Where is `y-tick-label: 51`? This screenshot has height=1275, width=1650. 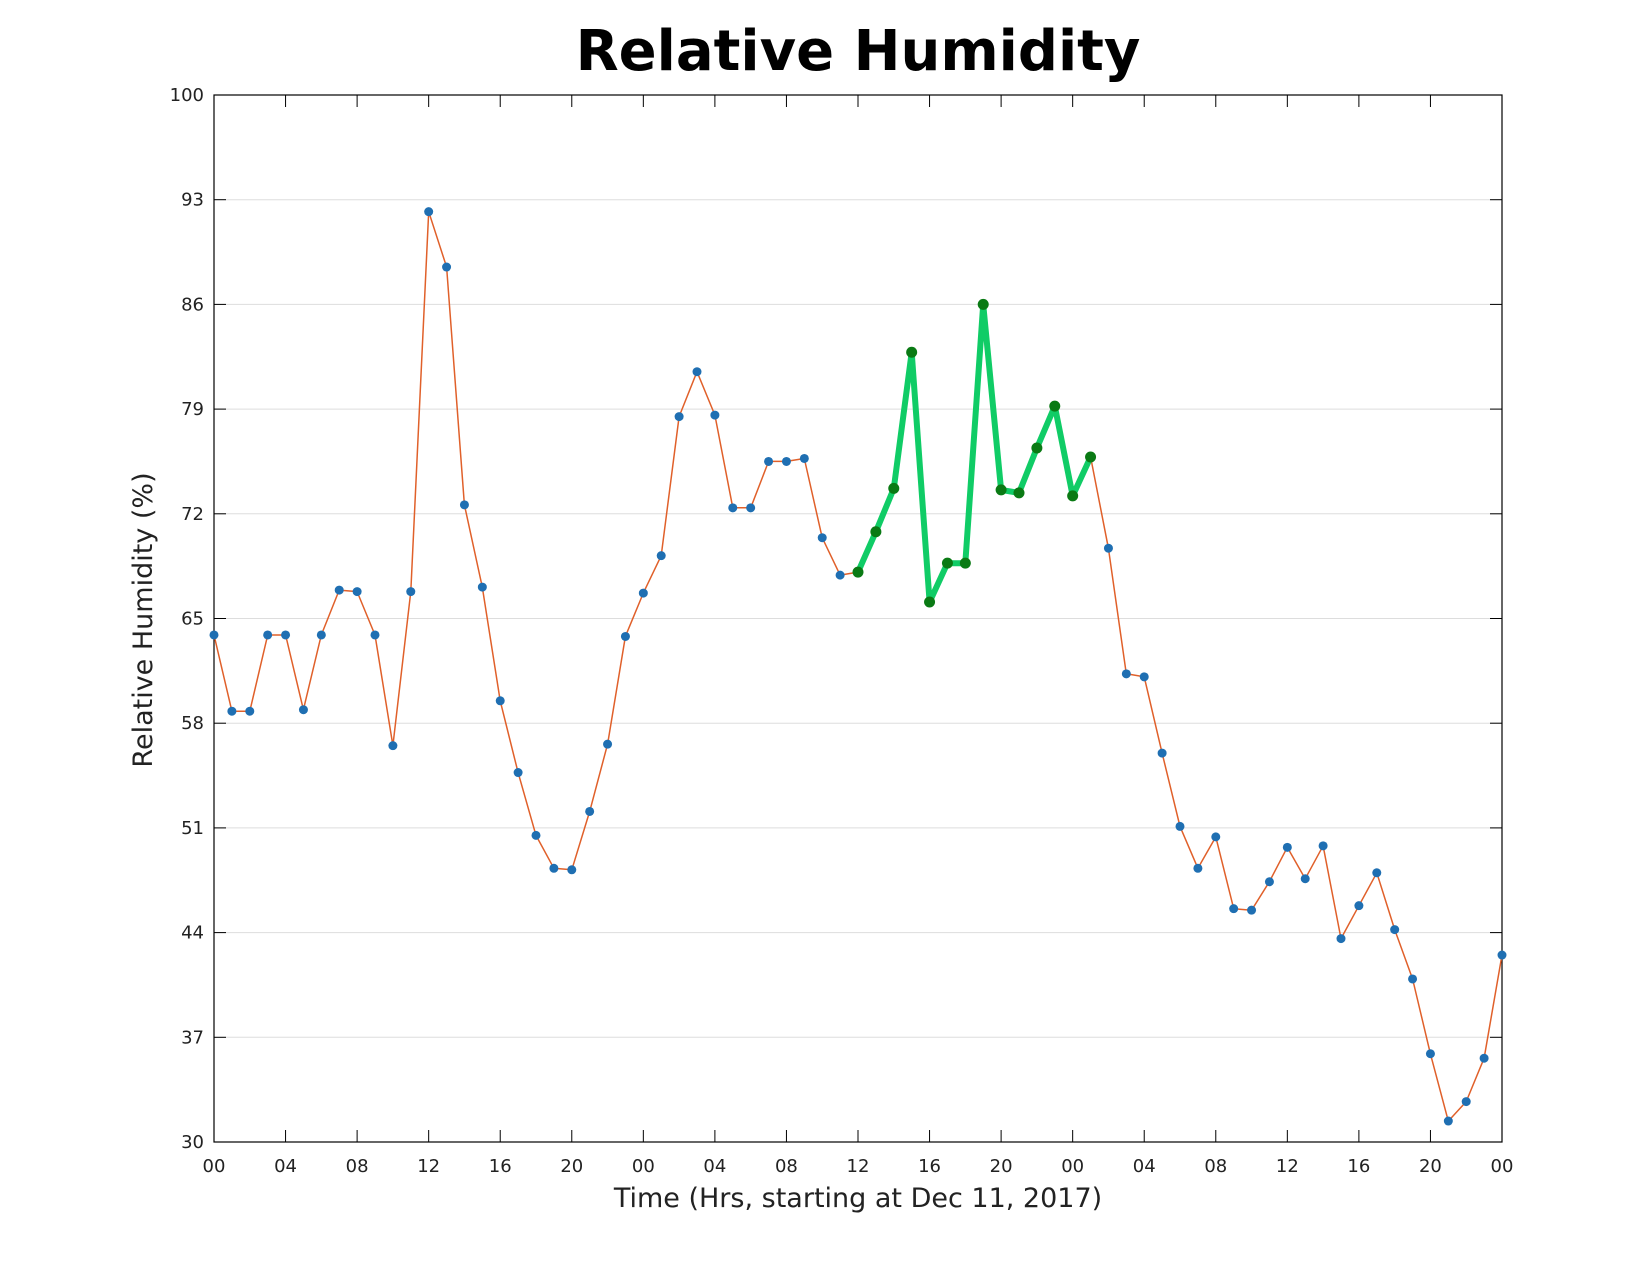 y-tick-label: 51 is located at coordinates (192, 828).